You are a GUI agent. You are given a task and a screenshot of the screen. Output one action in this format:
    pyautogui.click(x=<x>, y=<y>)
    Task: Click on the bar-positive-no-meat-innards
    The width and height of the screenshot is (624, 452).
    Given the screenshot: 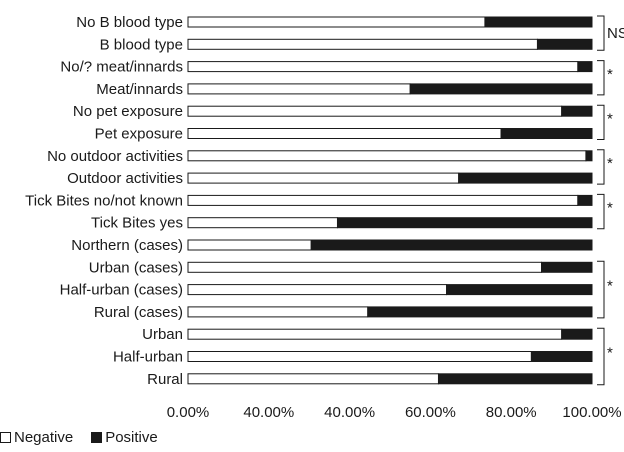 What is the action you would take?
    pyautogui.click(x=585, y=67)
    